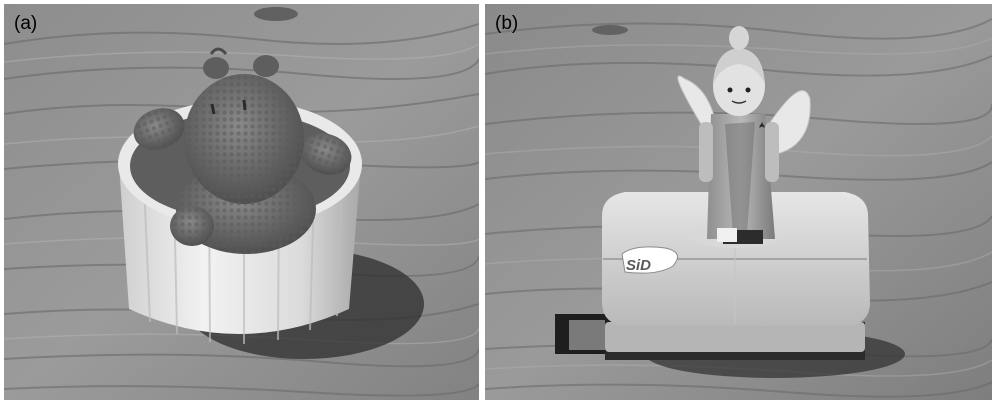 The width and height of the screenshot is (994, 402). Describe the element at coordinates (507, 23) in the screenshot. I see `panel-label-b: (b)` at that location.